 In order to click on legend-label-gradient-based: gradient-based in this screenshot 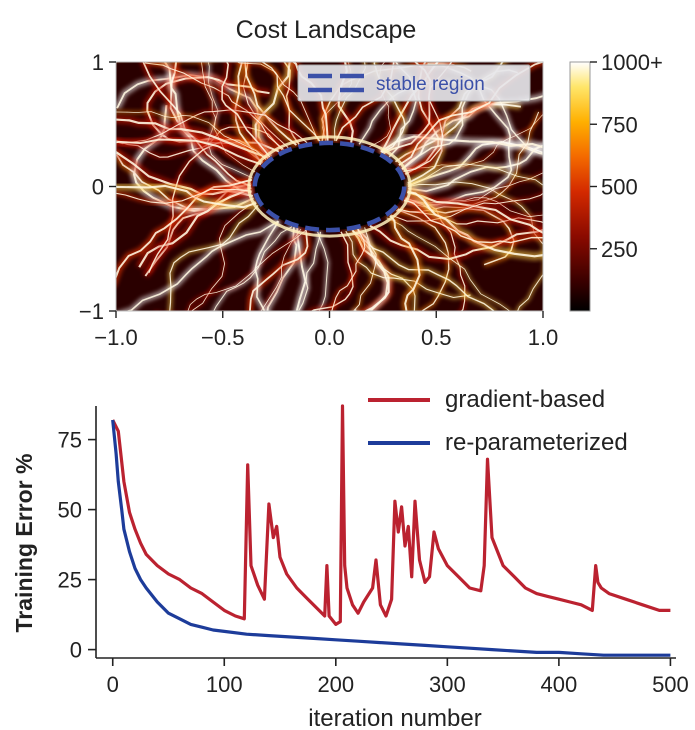, I will do `click(525, 399)`.